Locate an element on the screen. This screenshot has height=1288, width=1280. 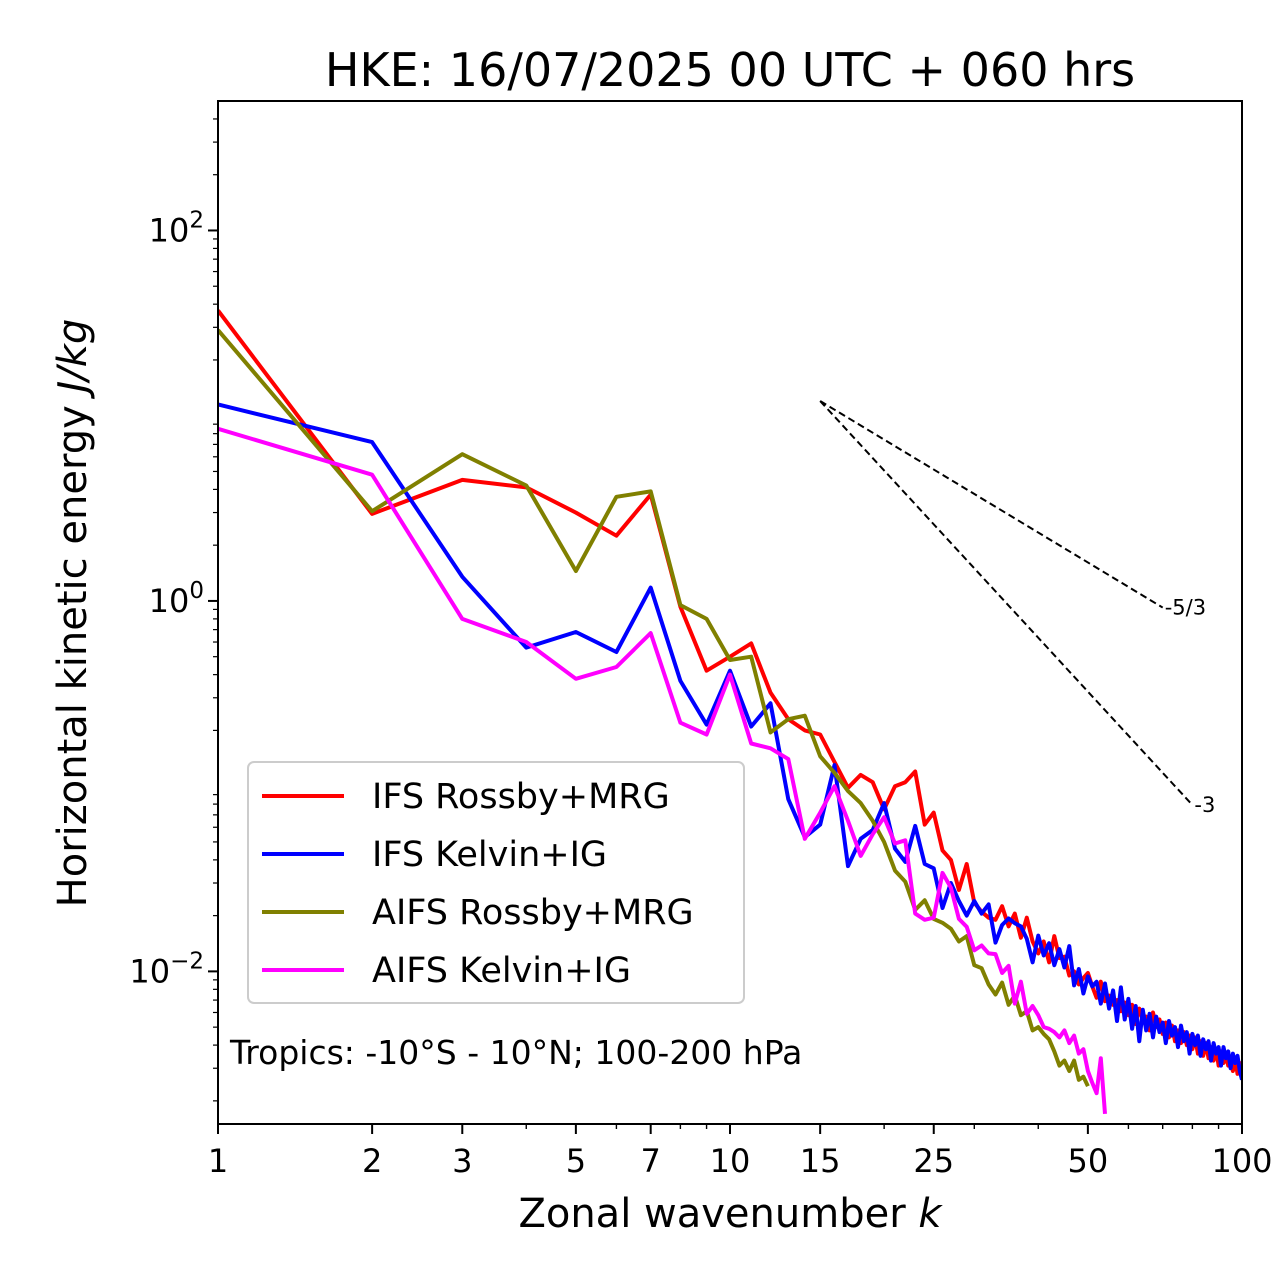
x-axis-label-text: Zonal wavenumber is located at coordinates (718, 1214).